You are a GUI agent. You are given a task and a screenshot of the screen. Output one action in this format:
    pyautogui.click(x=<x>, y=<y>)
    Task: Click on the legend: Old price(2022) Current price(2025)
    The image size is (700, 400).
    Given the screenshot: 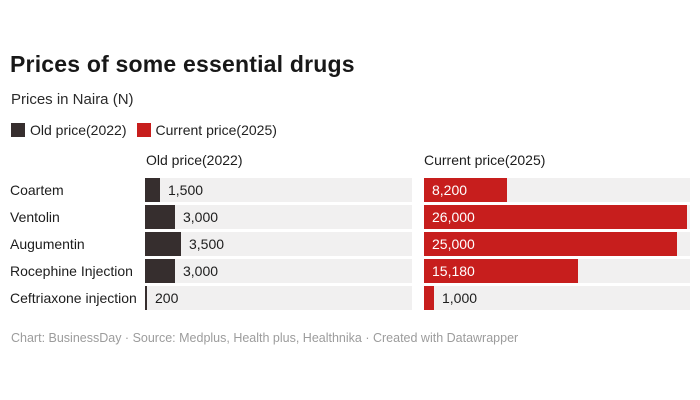 What is the action you would take?
    pyautogui.click(x=149, y=130)
    